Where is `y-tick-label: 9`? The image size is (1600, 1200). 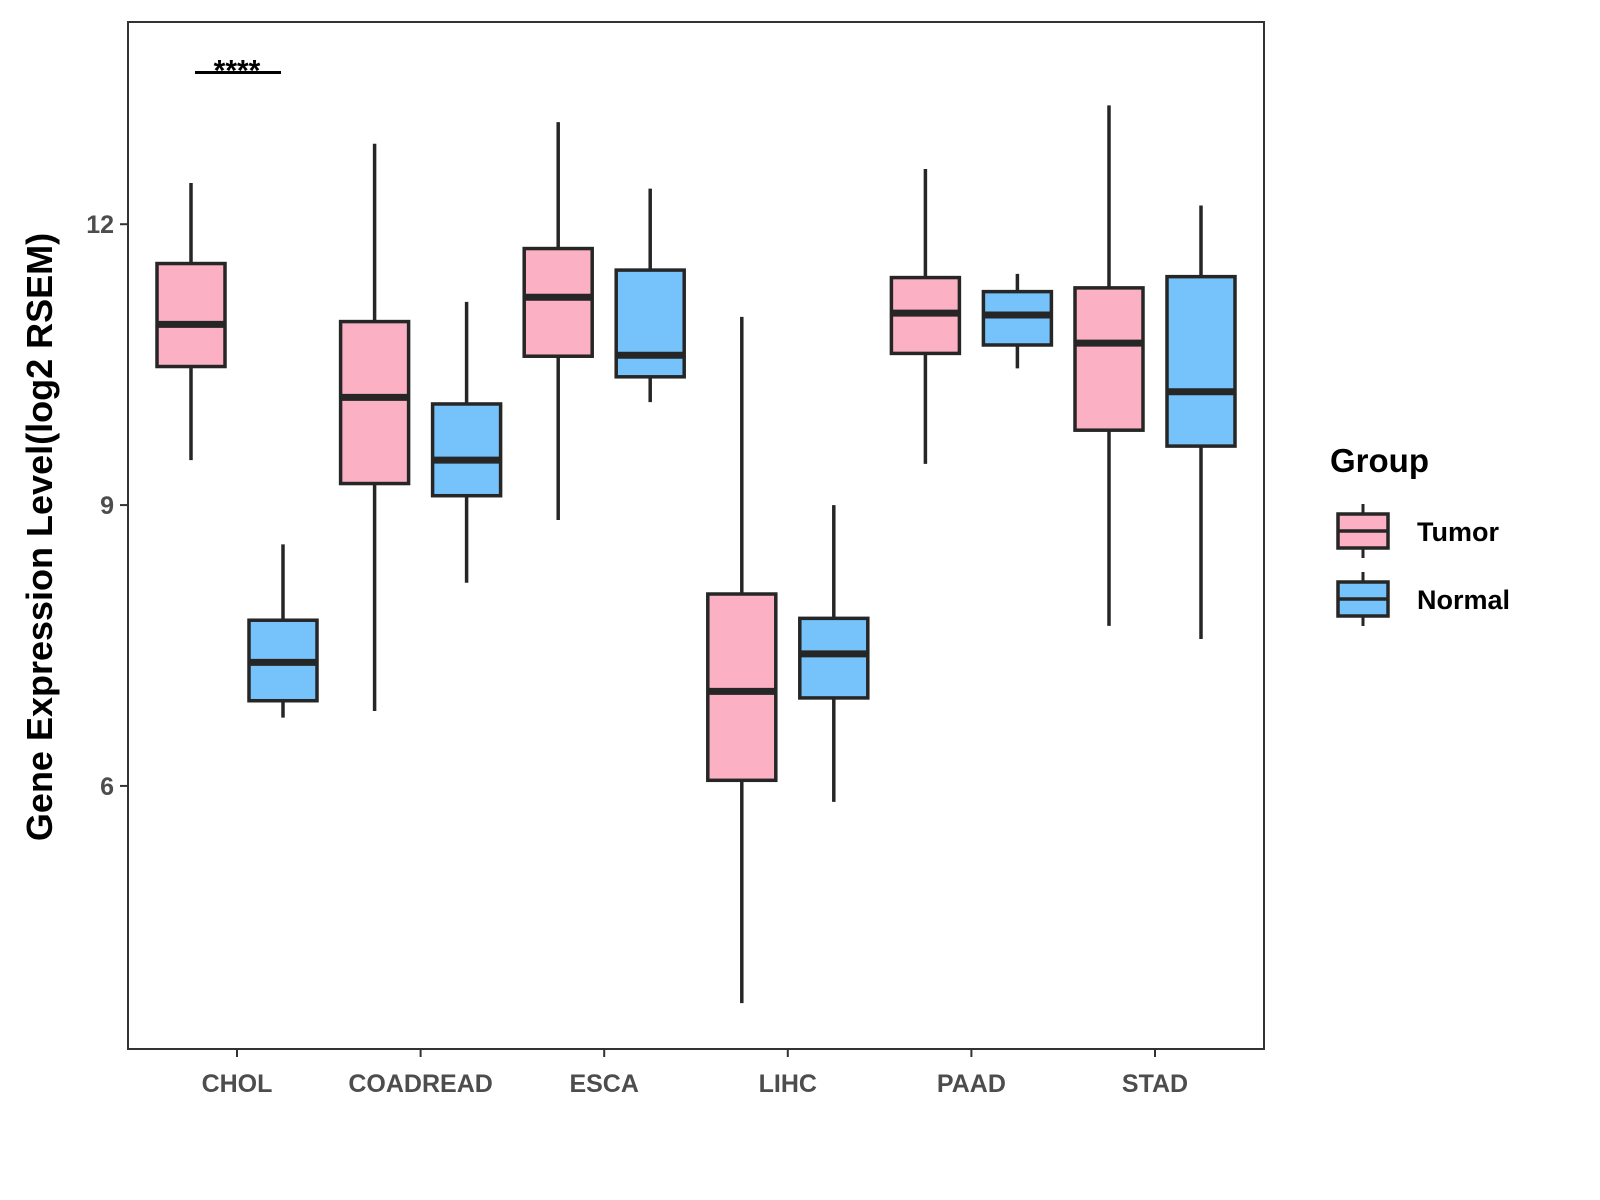 y-tick-label: 9 is located at coordinates (107, 506).